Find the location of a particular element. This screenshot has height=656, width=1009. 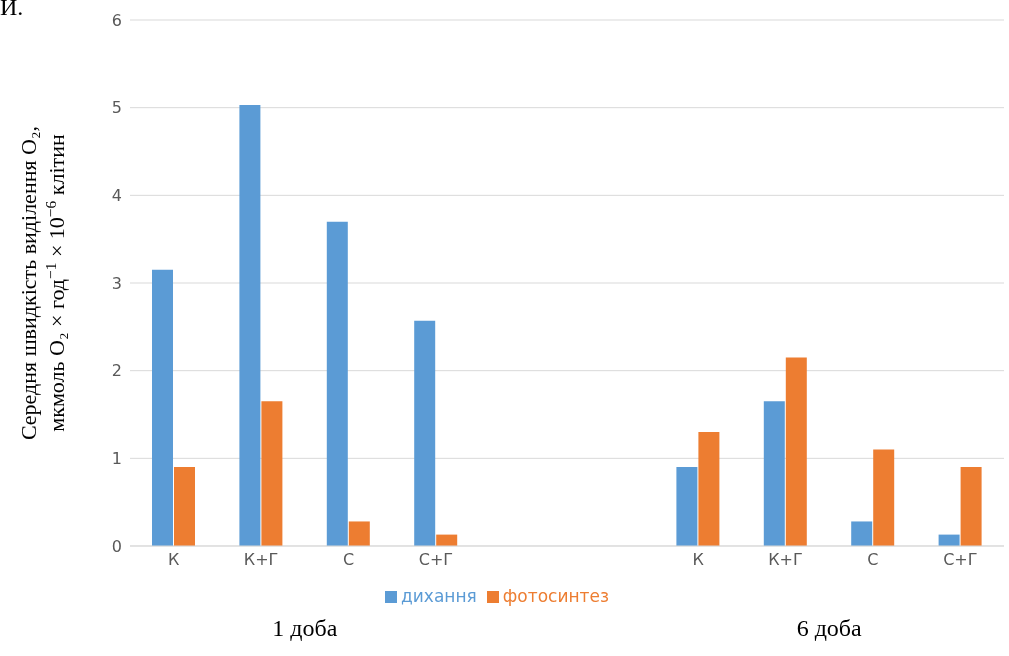

y-tick-label: 6 is located at coordinates (116, 20).